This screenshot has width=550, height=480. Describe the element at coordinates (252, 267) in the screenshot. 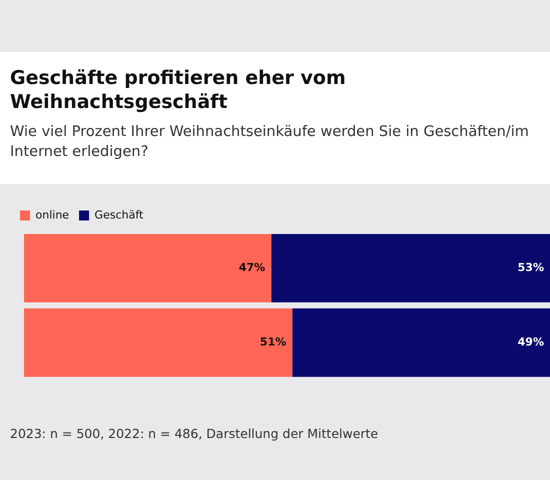

I see `data-label: 47%` at that location.